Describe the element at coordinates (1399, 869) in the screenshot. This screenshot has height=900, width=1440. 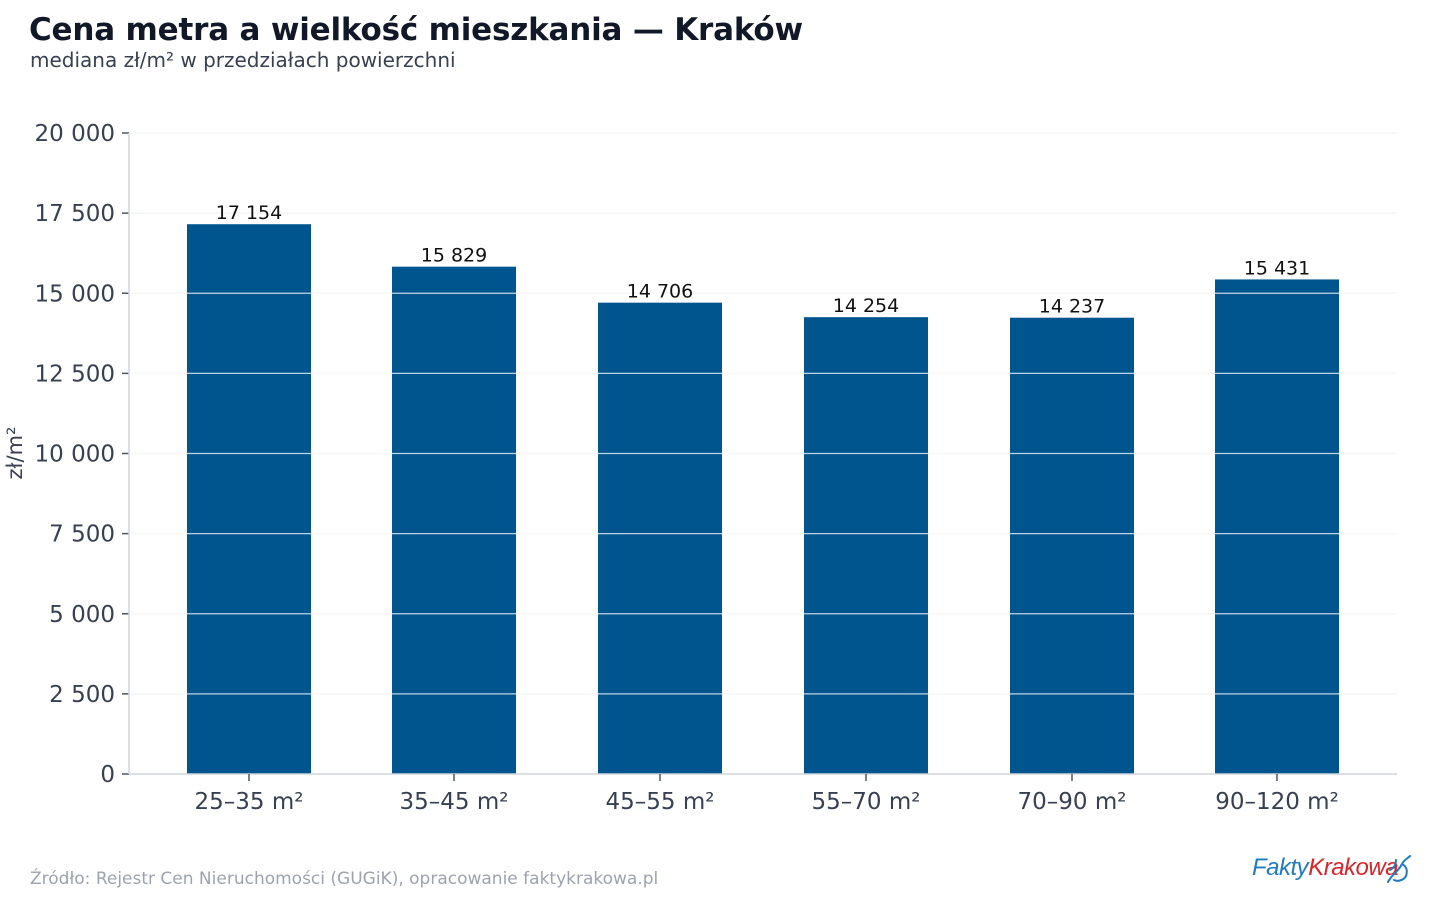
I see `dragon-icon` at that location.